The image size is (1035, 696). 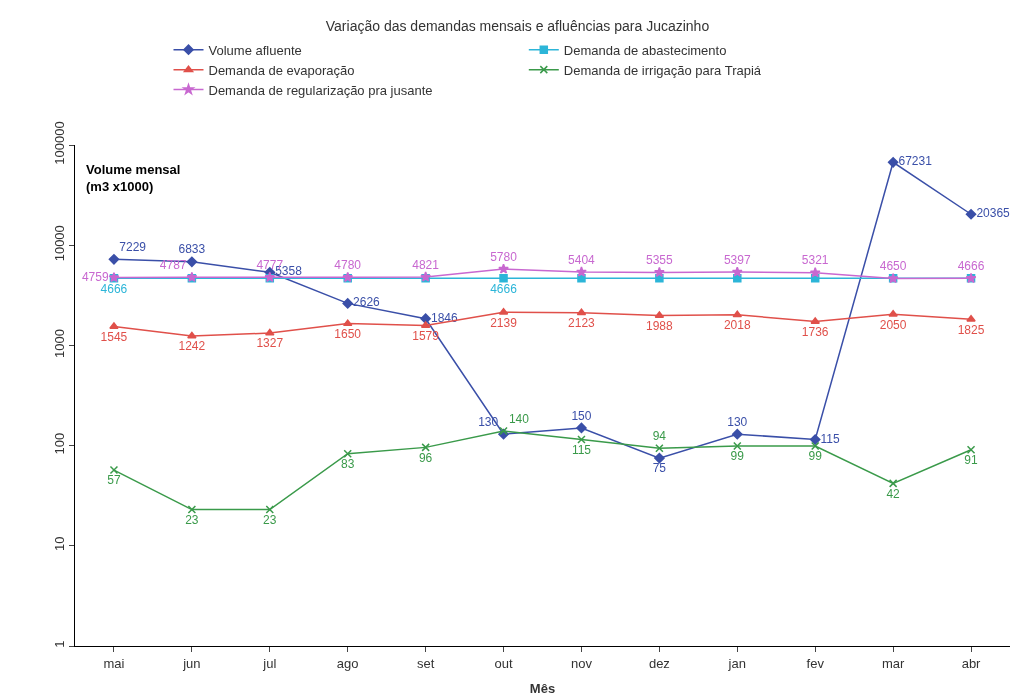 I want to click on legend-label: Demanda de evaporação, so click(x=281, y=70).